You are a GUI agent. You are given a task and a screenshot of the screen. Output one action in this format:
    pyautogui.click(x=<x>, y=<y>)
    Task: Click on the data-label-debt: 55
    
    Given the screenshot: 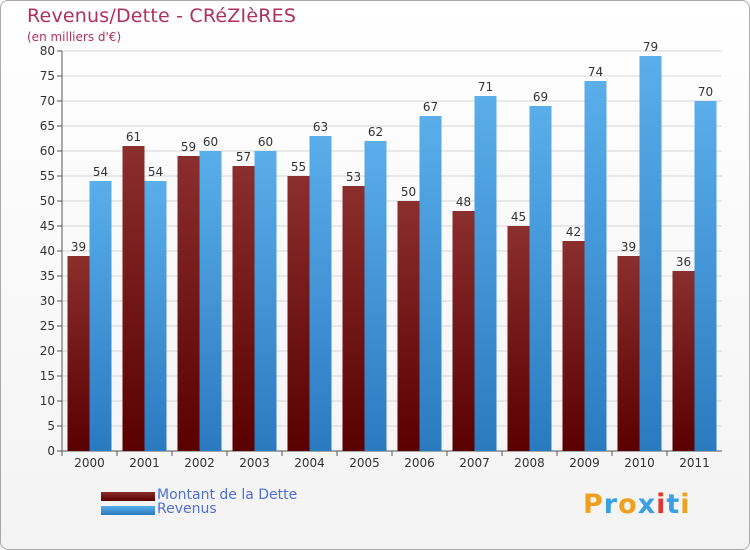 What is the action you would take?
    pyautogui.click(x=298, y=167)
    